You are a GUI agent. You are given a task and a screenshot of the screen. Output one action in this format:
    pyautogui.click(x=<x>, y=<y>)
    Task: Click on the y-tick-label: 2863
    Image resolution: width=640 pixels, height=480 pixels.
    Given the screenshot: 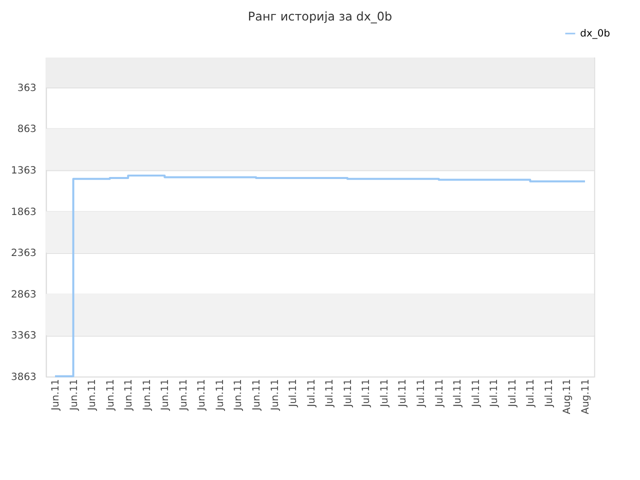 What is the action you would take?
    pyautogui.click(x=23, y=294)
    